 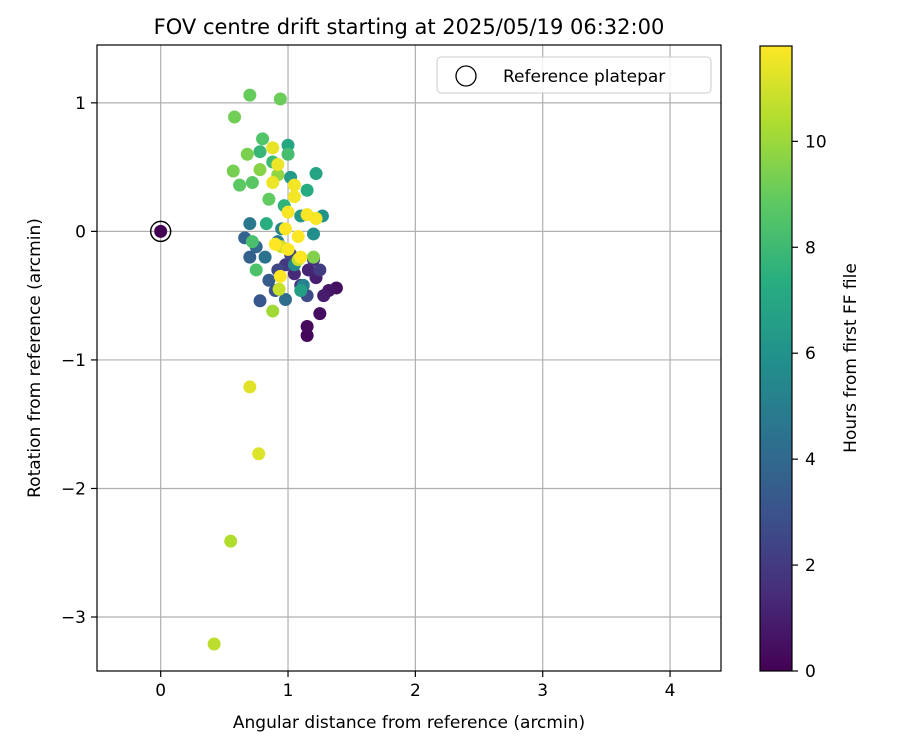 What do you see at coordinates (80, 104) in the screenshot?
I see `y-tick-label: 1` at bounding box center [80, 104].